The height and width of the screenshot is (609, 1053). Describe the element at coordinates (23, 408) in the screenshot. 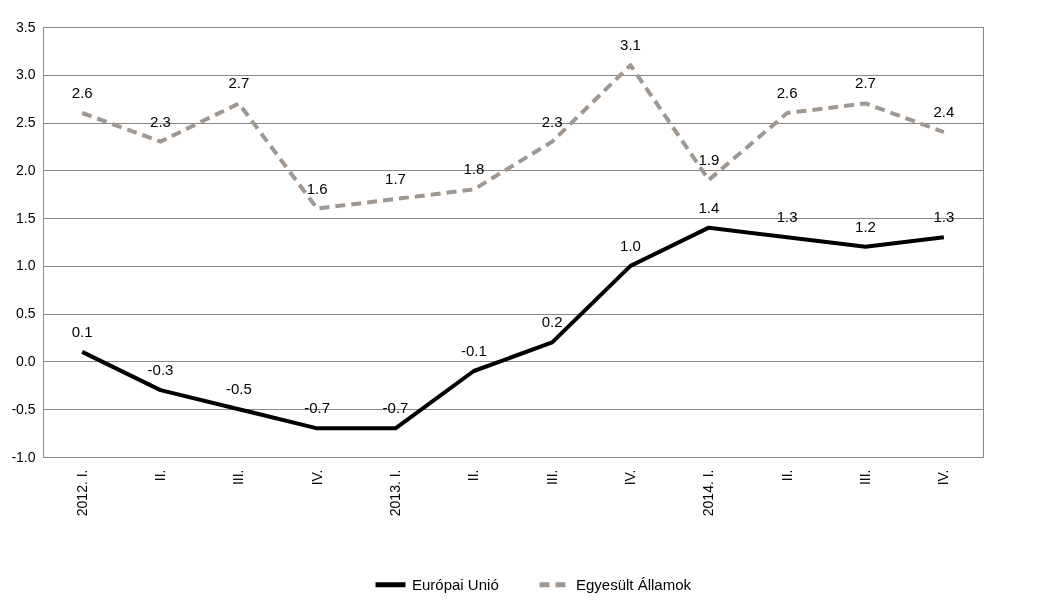

I see `y-tick-label: -0.5` at that location.